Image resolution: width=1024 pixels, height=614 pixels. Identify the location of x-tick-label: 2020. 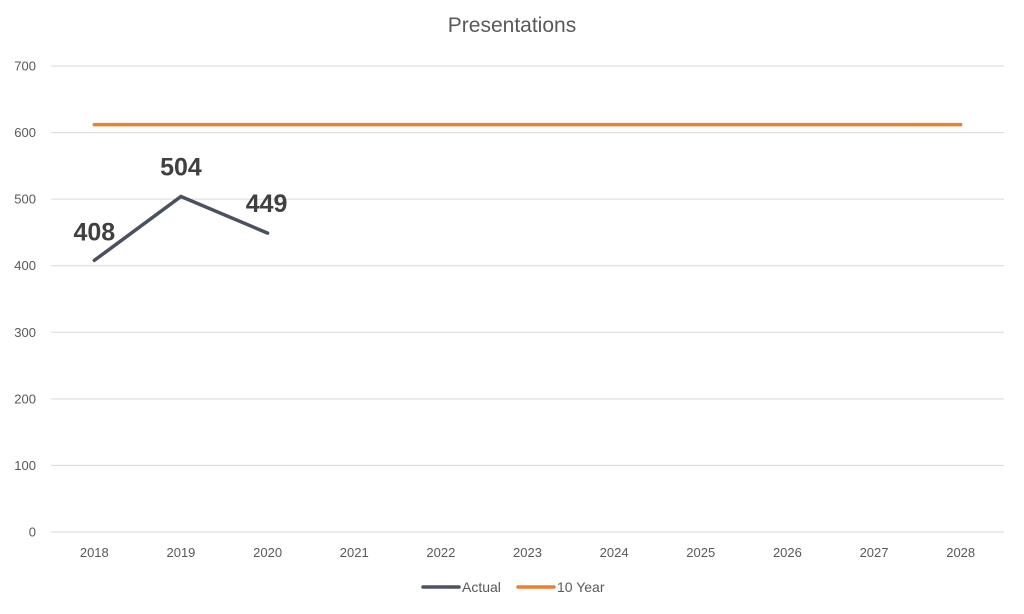
(267, 552).